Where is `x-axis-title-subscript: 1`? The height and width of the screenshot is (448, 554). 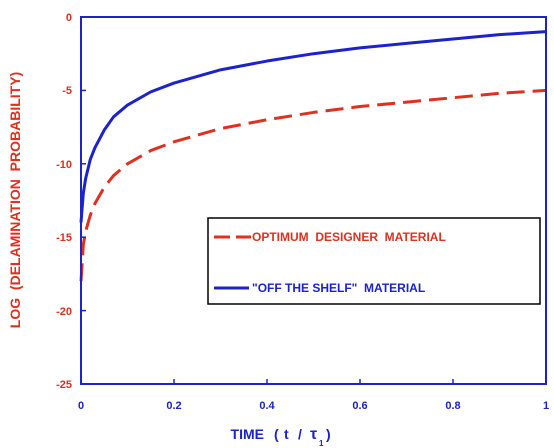 x-axis-title-subscript: 1 is located at coordinates (321, 443).